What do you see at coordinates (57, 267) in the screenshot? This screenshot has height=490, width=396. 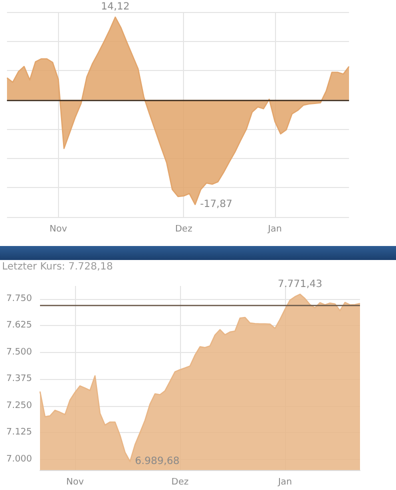 I see `chart-subtitle: Letzter Kurs: 7.728,18` at bounding box center [57, 267].